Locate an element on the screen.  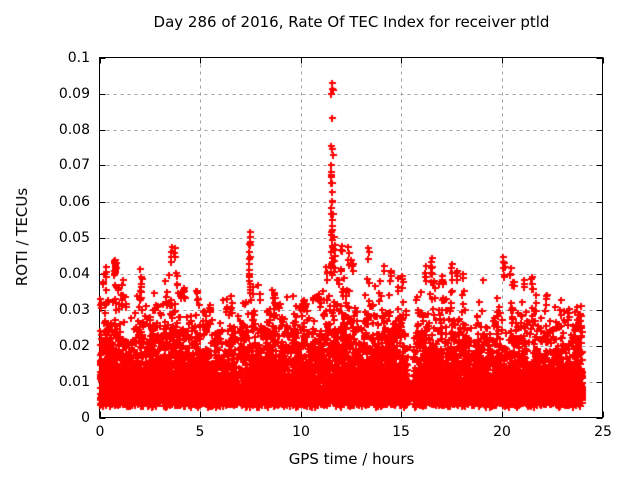
x-tick-label: 15 is located at coordinates (401, 432).